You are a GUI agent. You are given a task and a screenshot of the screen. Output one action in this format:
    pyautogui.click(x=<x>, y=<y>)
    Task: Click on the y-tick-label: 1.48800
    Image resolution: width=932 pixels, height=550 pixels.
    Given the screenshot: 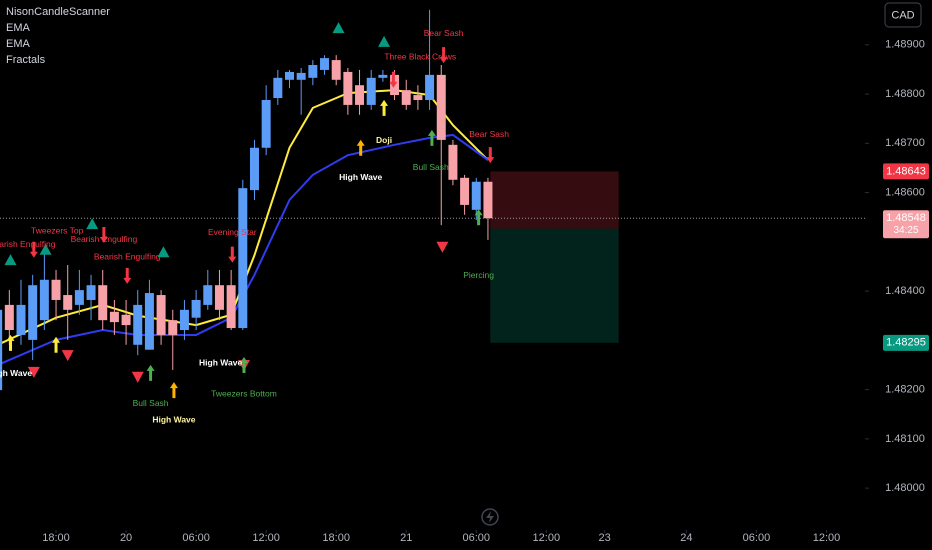 What is the action you would take?
    pyautogui.click(x=905, y=94)
    